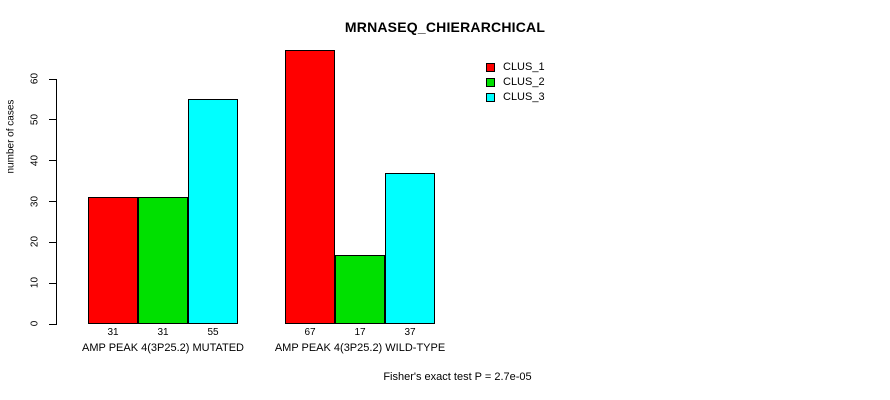 Image resolution: width=890 pixels, height=400 pixels. I want to click on bar-value-label: 55, so click(213, 332).